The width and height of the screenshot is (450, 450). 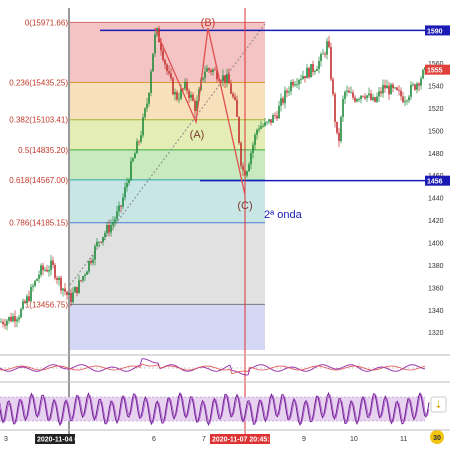 What do you see at coordinates (38, 120) in the screenshot?
I see `fib-level-label: 0.382(15103.41)` at bounding box center [38, 120].